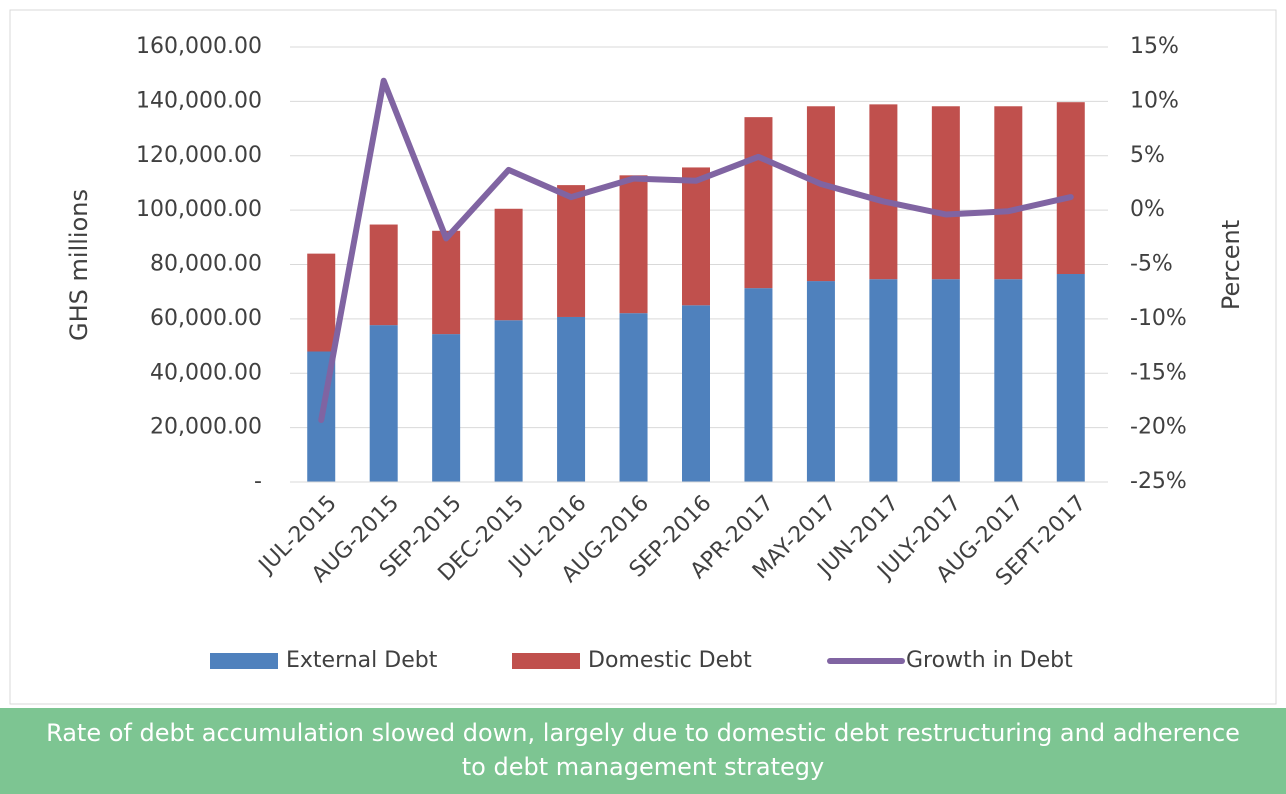 The width and height of the screenshot is (1286, 794). Describe the element at coordinates (989, 660) in the screenshot. I see `legend-label: Growth in Debt` at that location.